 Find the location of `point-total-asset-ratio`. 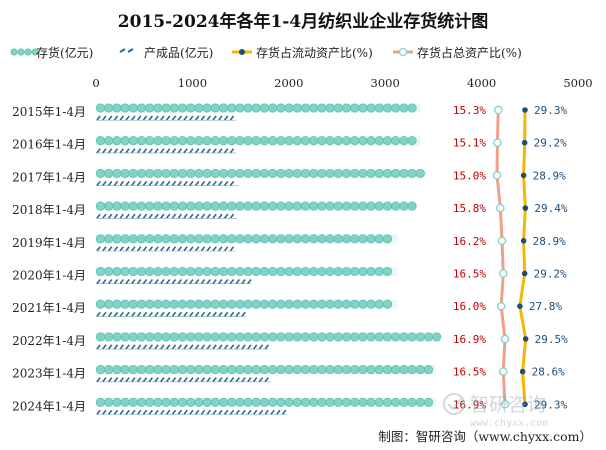

point-total-asset-ratio is located at coordinates (501, 306).